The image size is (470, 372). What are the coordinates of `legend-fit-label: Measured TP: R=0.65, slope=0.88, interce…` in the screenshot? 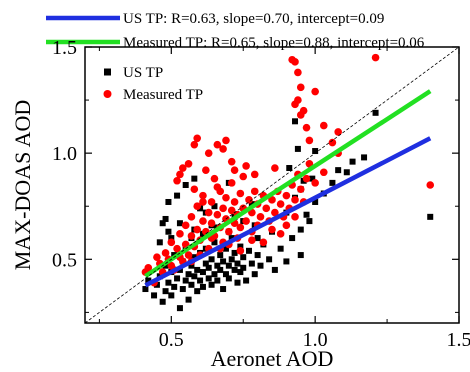 It's located at (274, 43).